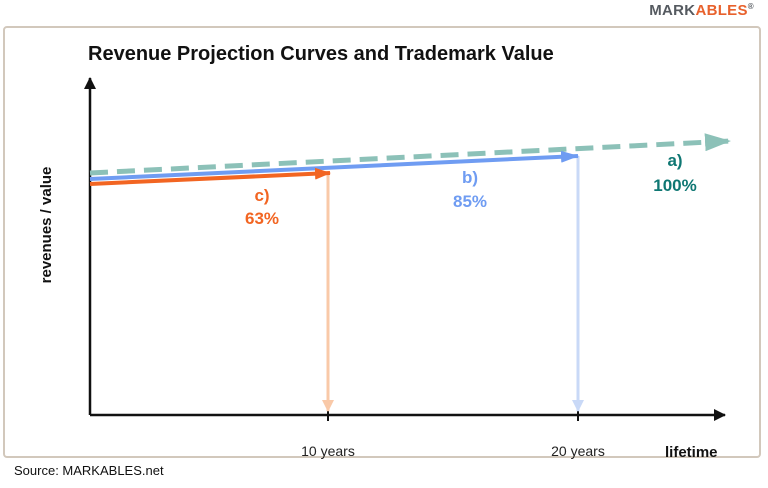 The height and width of the screenshot is (488, 768). I want to click on x-axis-title: lifetime, so click(691, 452).